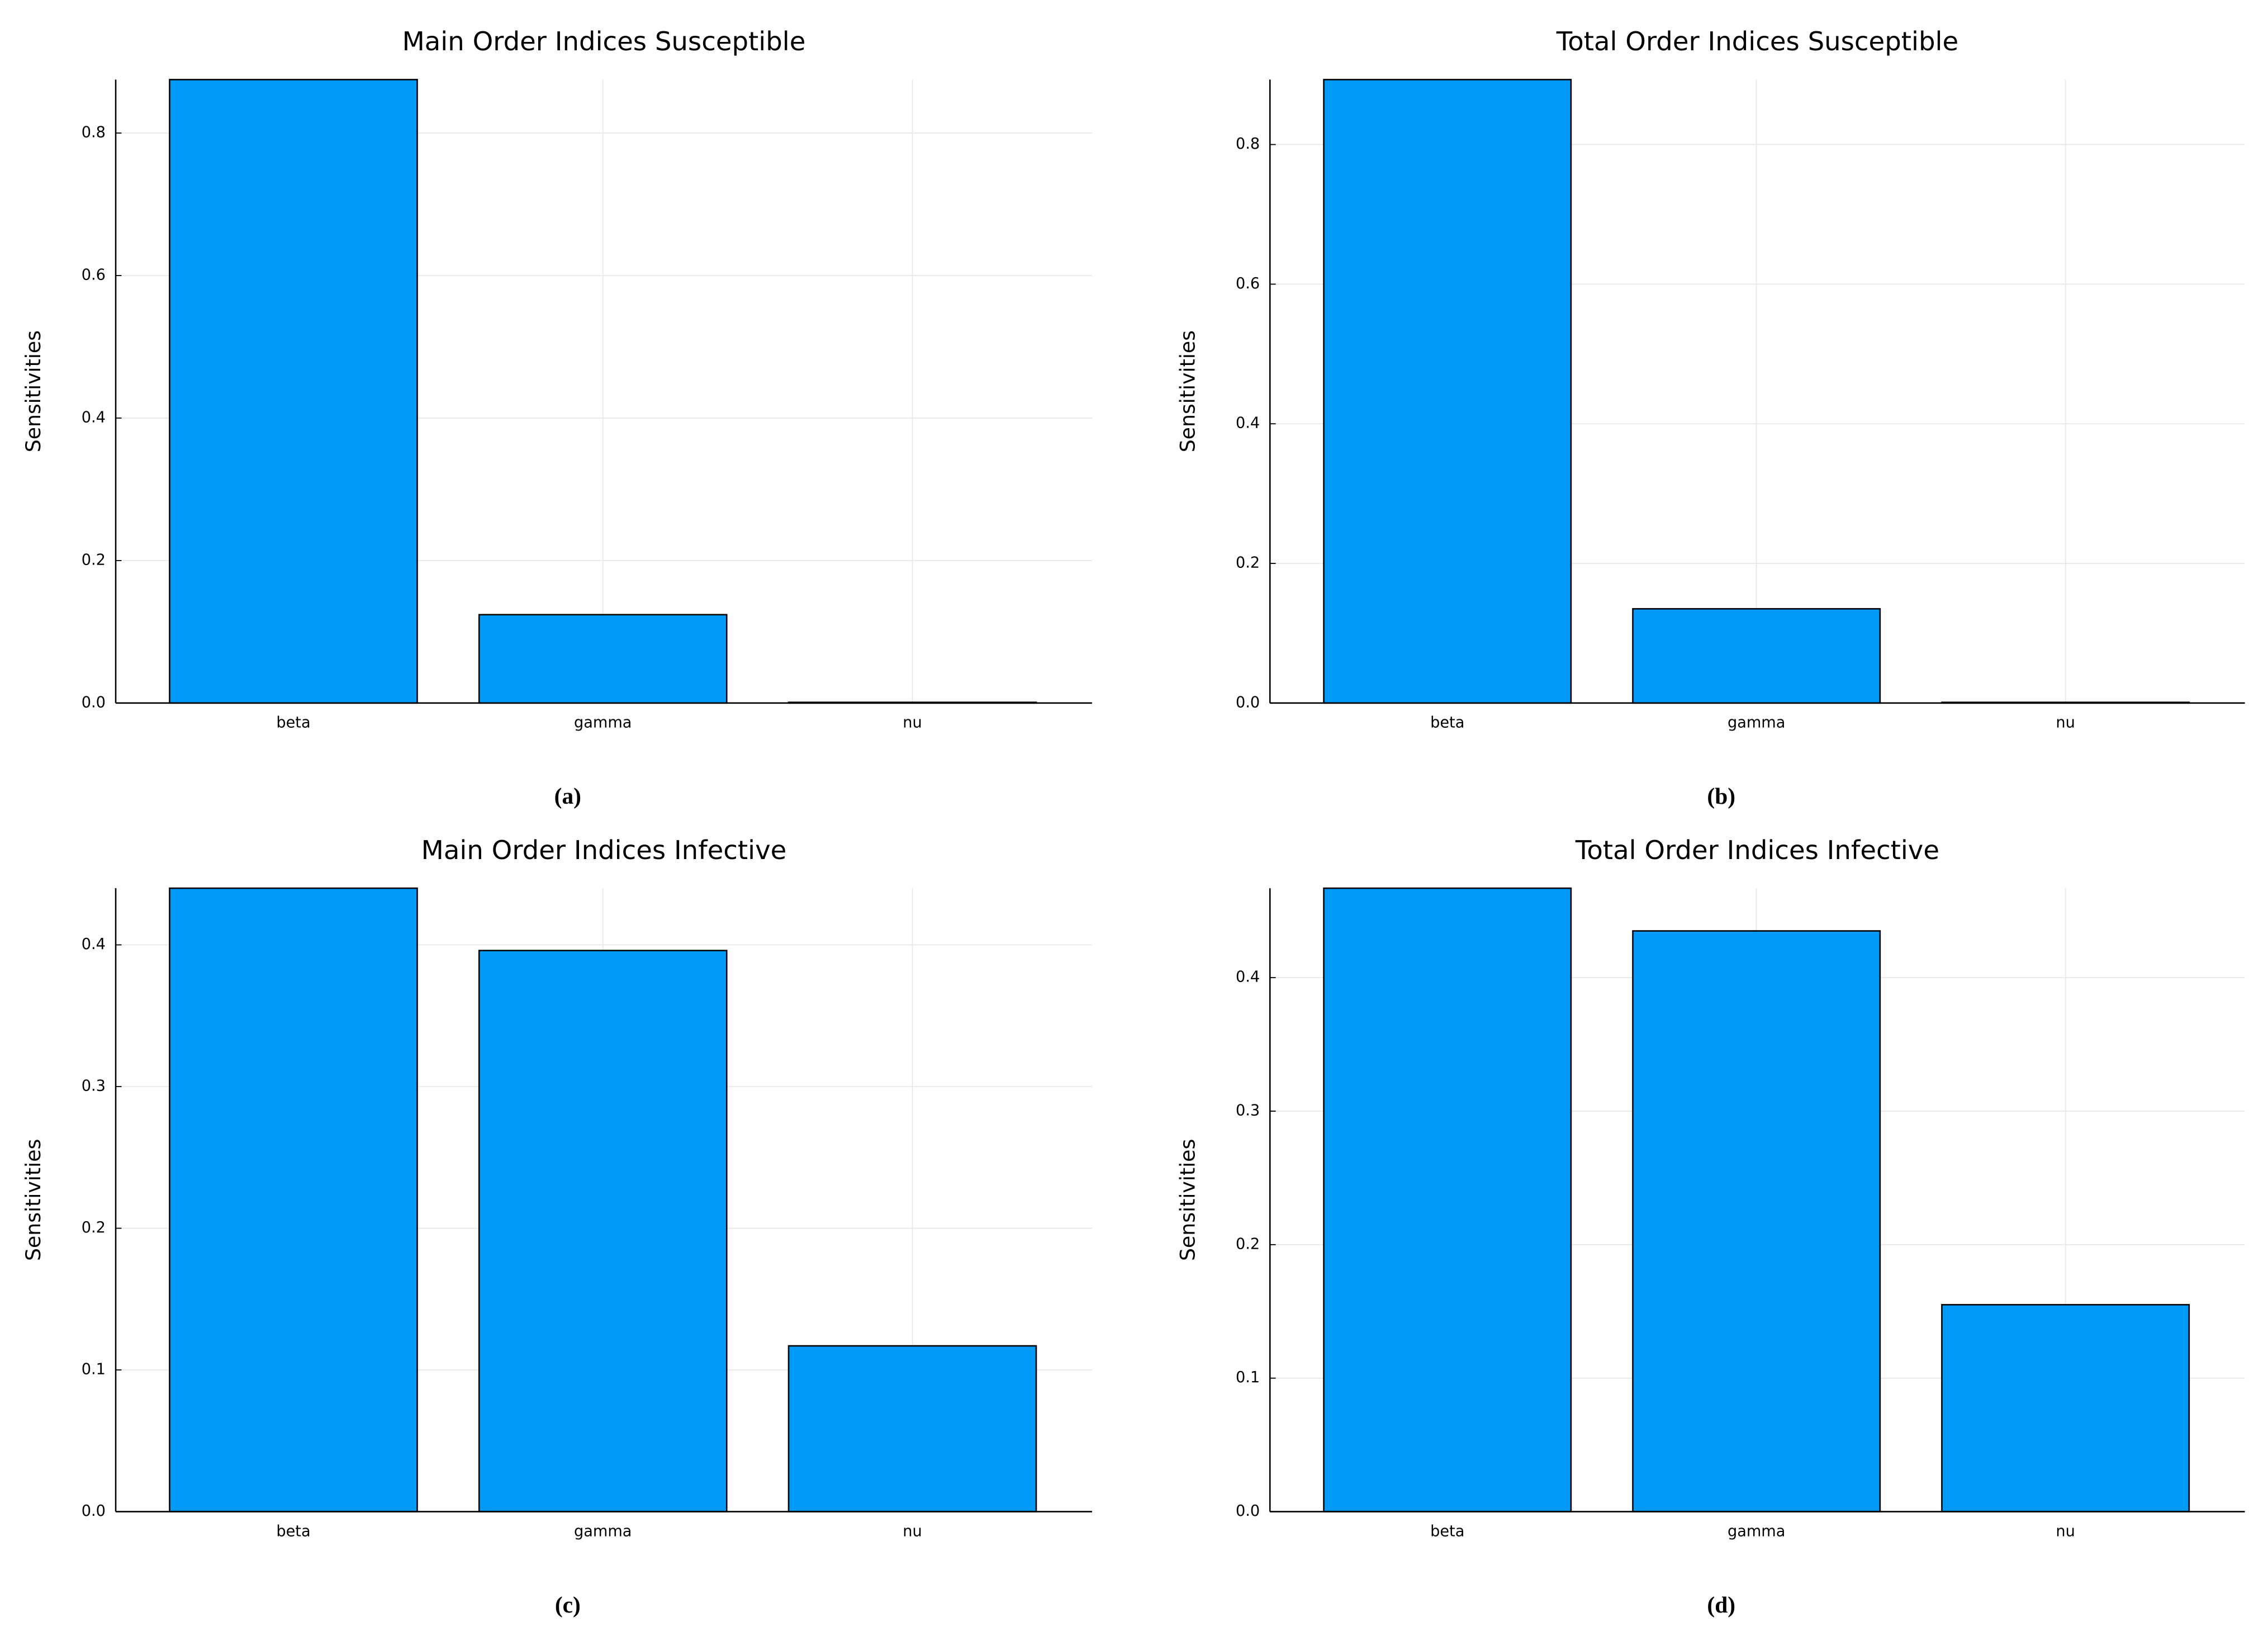 The height and width of the screenshot is (1641, 2268). What do you see at coordinates (1721, 1605) in the screenshot?
I see `caption: (d)` at bounding box center [1721, 1605].